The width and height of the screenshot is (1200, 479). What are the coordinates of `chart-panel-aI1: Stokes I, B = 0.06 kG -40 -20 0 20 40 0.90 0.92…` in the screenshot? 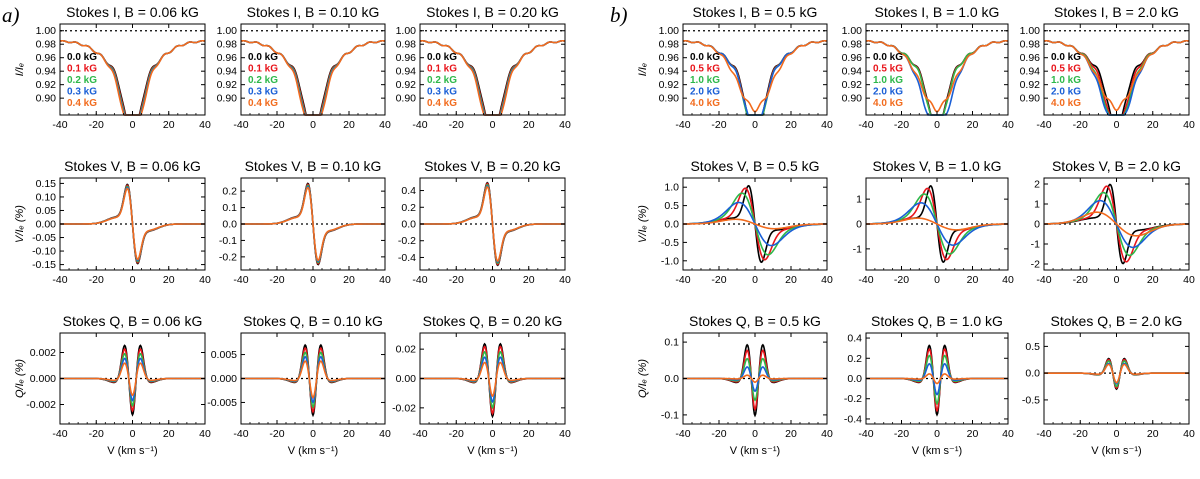 It's located at (112, 67).